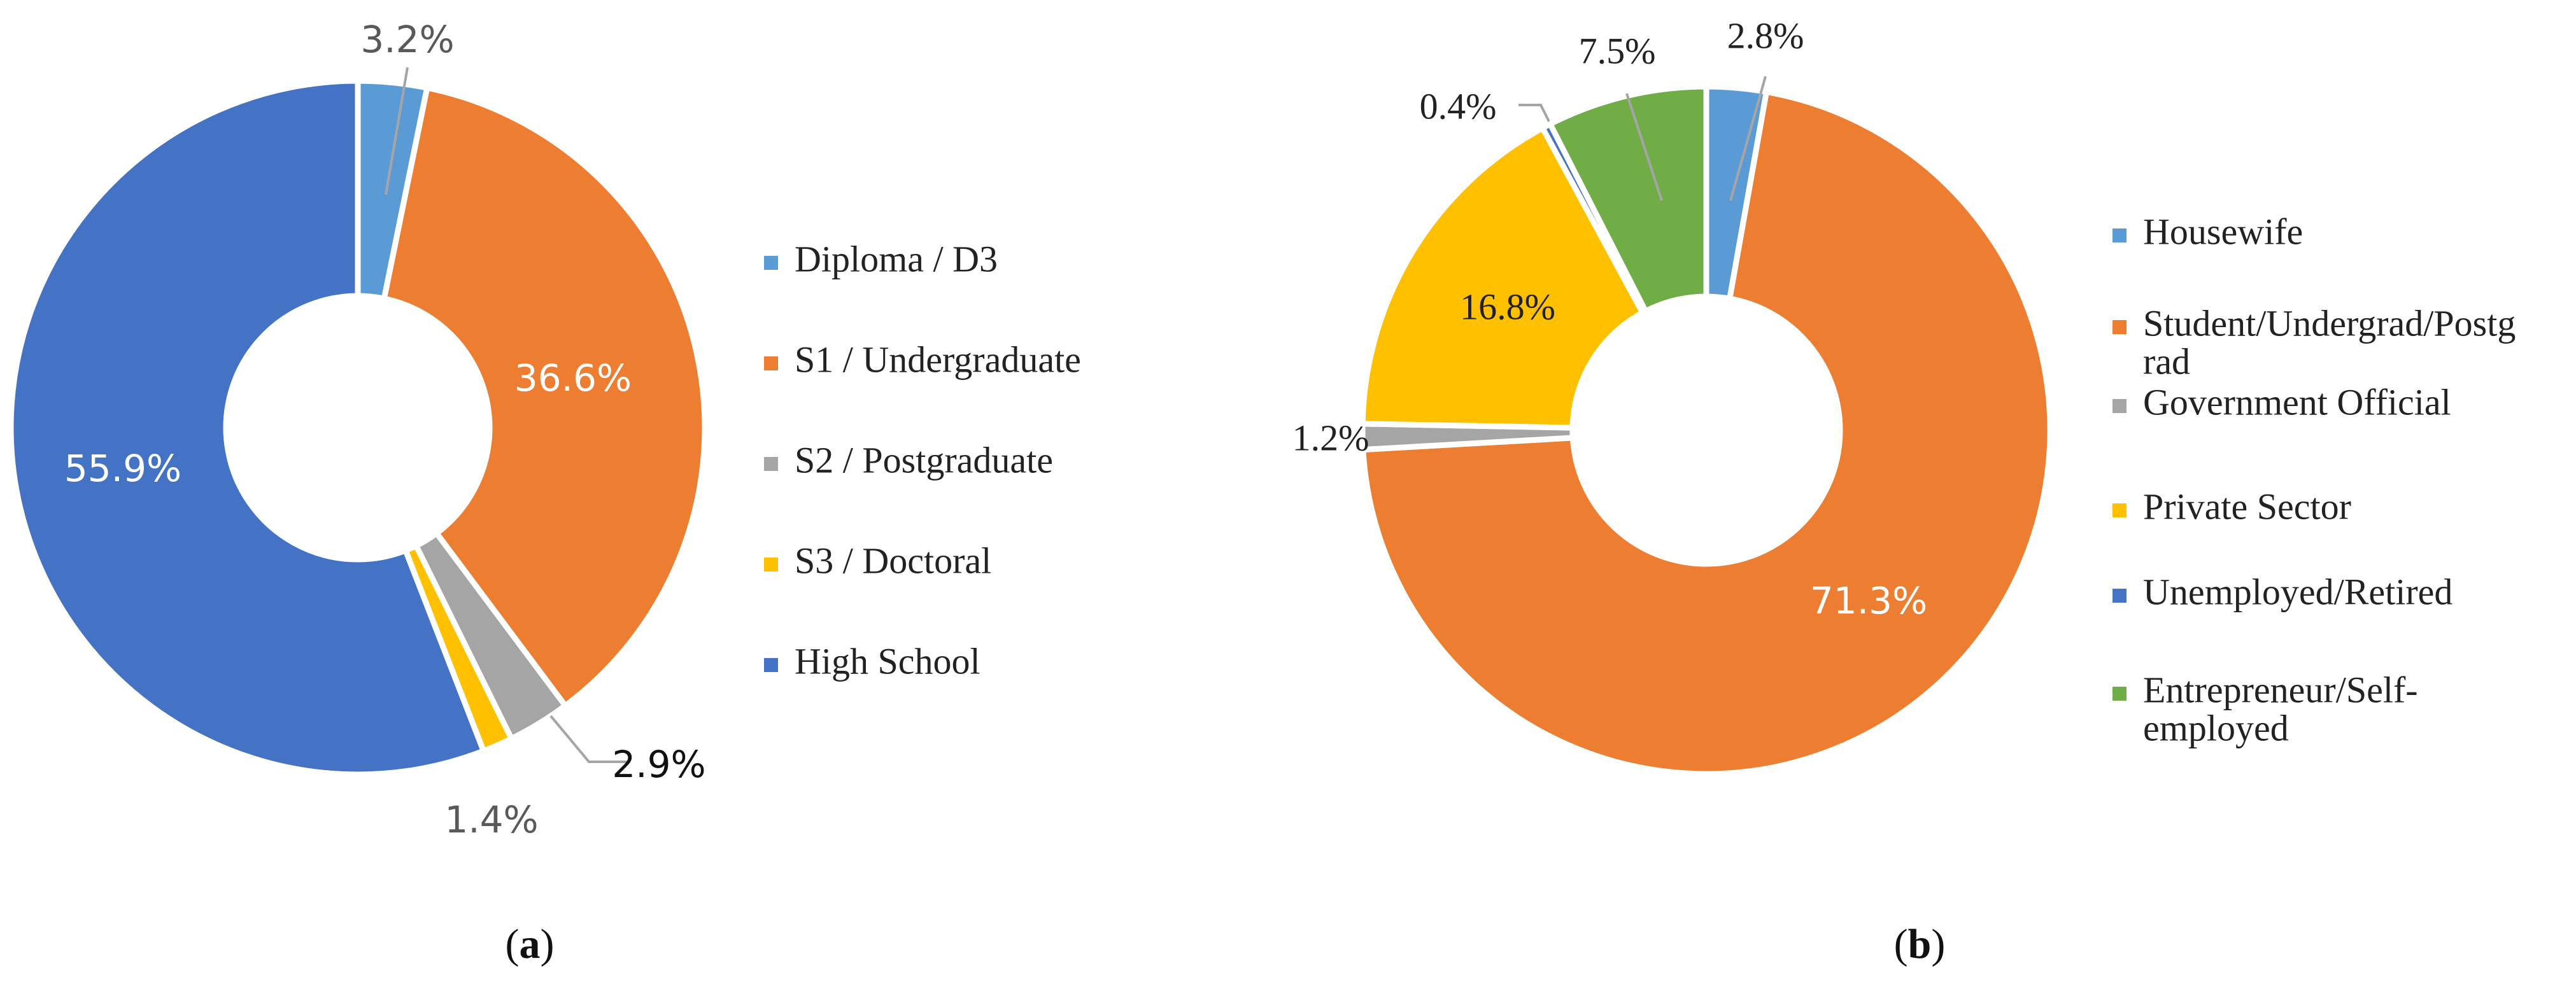 The image size is (2576, 989). Describe the element at coordinates (2280, 689) in the screenshot. I see `chart-b-legend-label-entrepreneur-self-employed: Entrepreneur/Self-` at that location.